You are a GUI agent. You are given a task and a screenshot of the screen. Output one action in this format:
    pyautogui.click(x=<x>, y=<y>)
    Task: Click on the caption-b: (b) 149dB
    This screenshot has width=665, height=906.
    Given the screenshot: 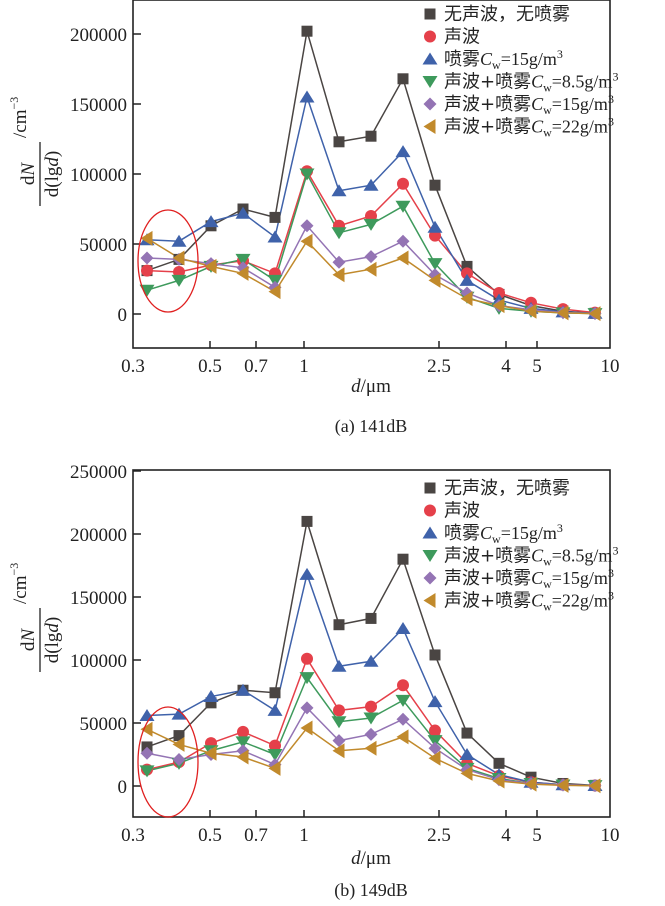 What is the action you would take?
    pyautogui.click(x=371, y=890)
    